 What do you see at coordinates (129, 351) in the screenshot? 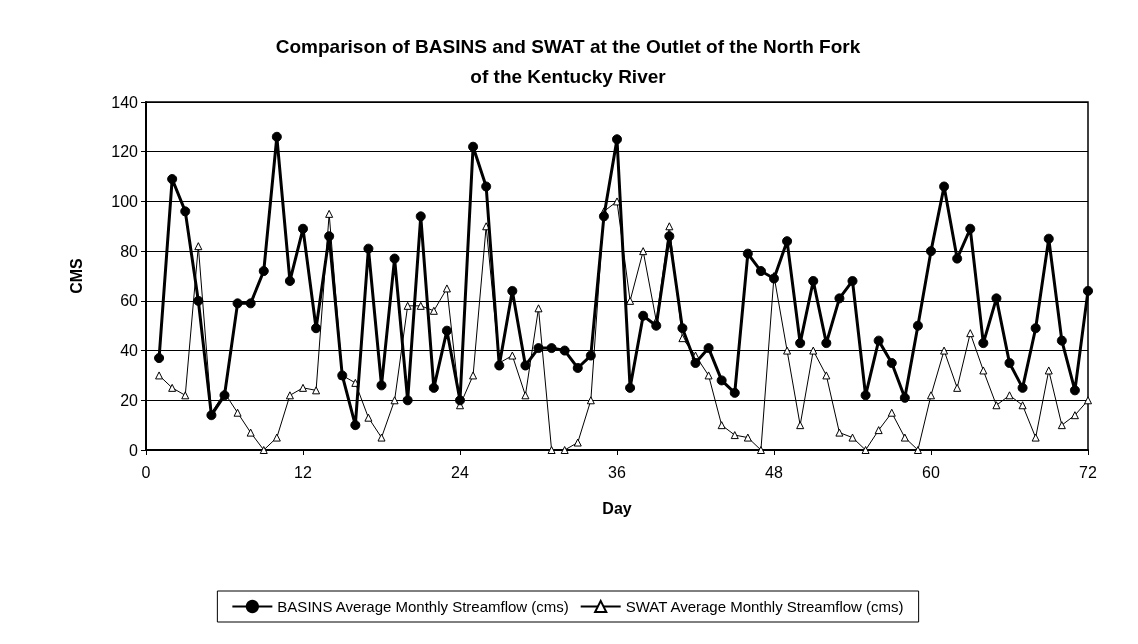
I see `y-tick-label: 40` at bounding box center [129, 351].